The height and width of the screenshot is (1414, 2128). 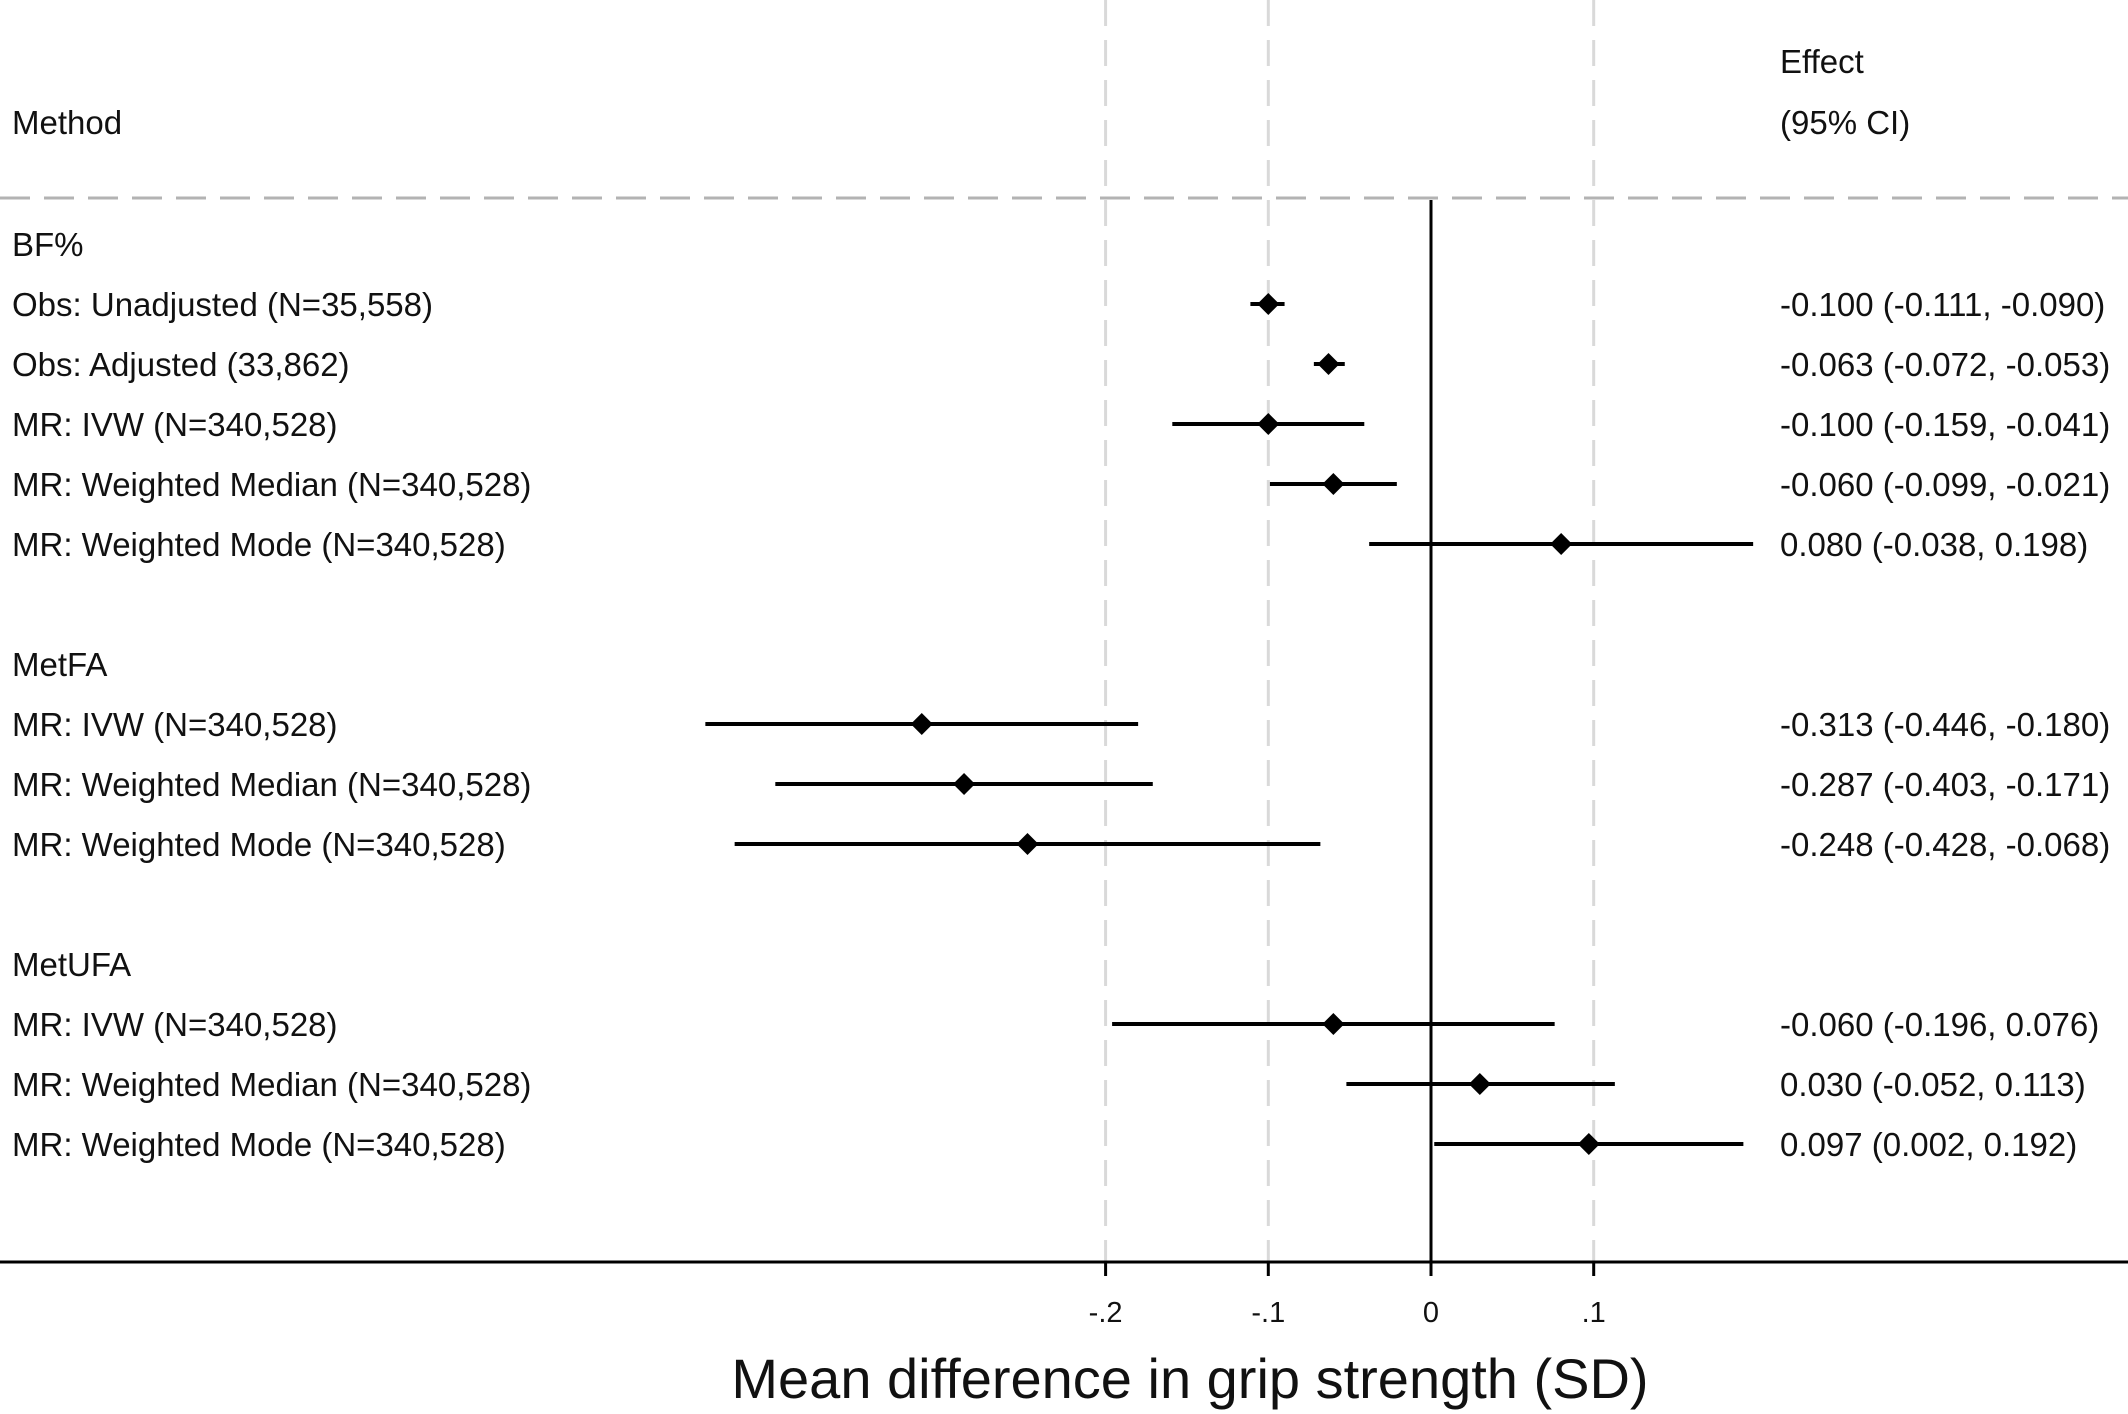 What do you see at coordinates (1106, 1313) in the screenshot?
I see `x-tick-label: -.2` at bounding box center [1106, 1313].